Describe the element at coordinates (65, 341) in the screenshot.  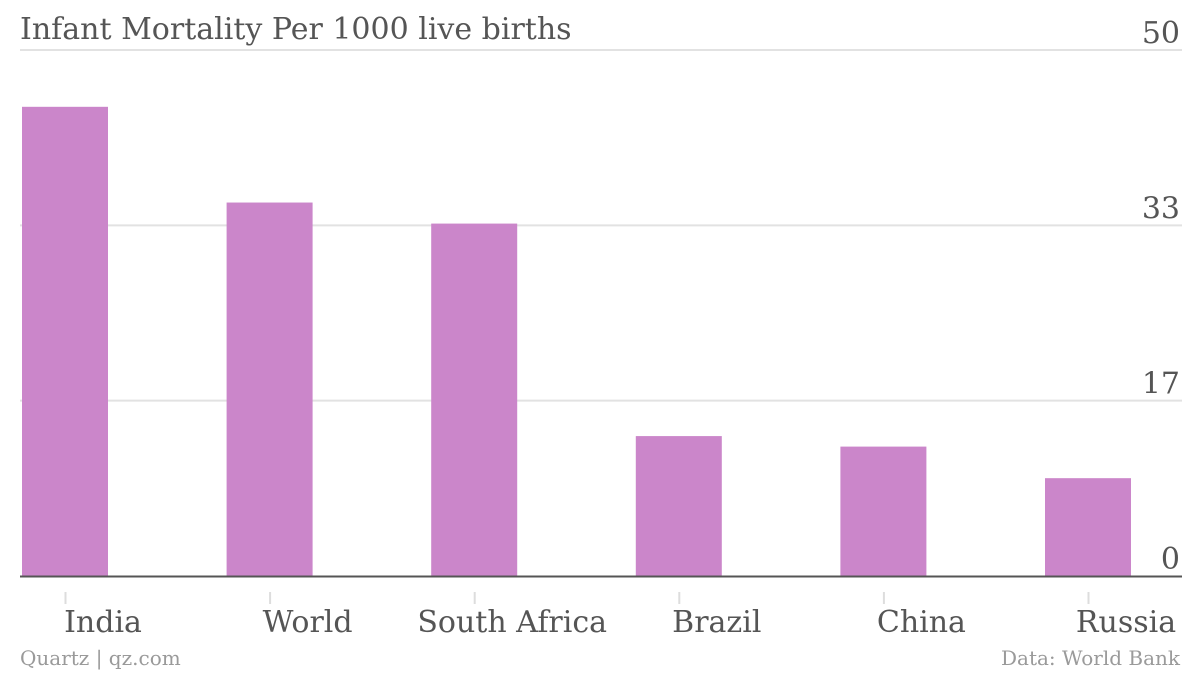
I see `bar-india` at that location.